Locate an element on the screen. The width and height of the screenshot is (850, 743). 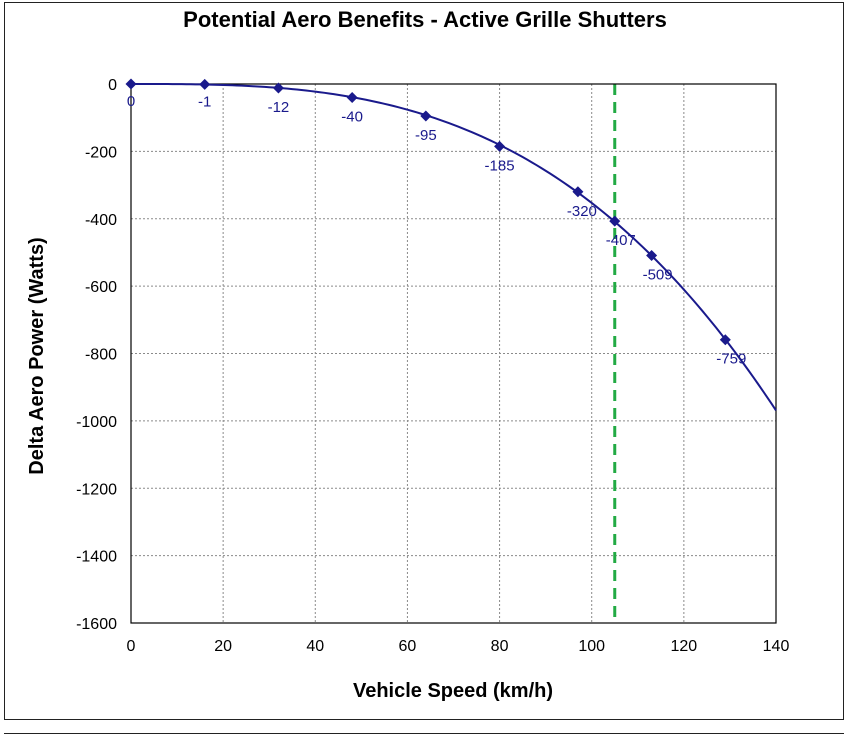
data-label: -407 is located at coordinates (621, 240).